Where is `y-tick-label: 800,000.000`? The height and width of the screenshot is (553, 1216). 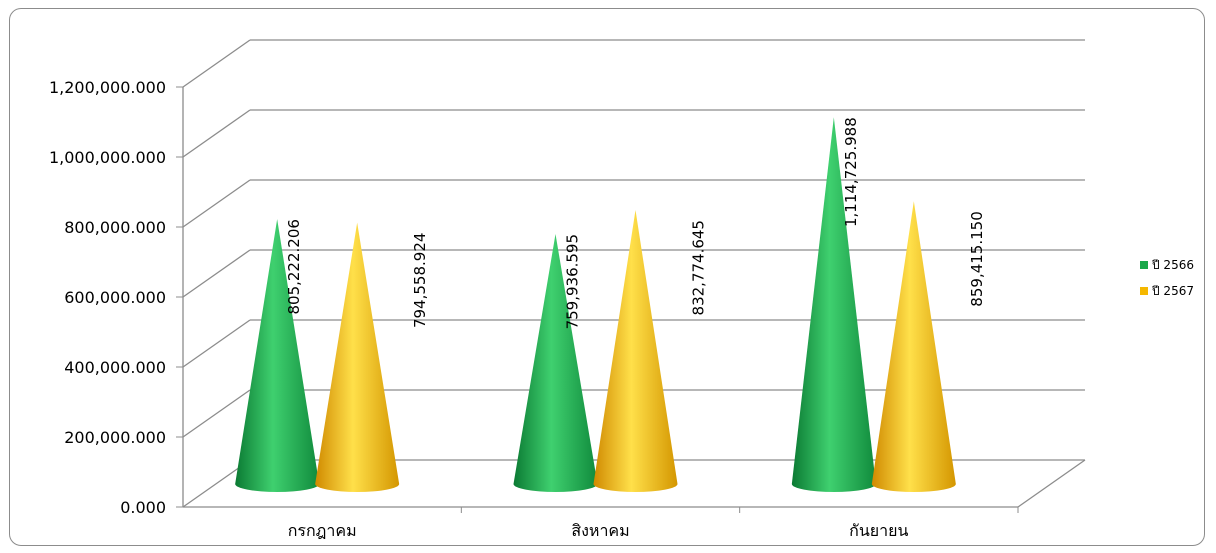 y-tick-label: 800,000.000 is located at coordinates (115, 227).